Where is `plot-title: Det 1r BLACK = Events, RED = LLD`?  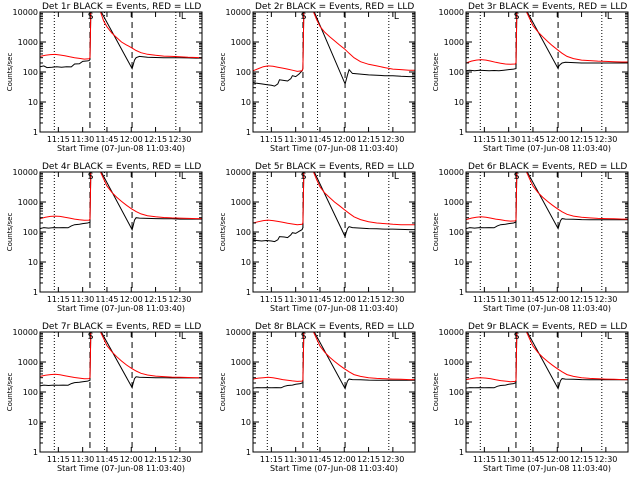
plot-title: Det 1r BLACK = Events, RED = LLD is located at coordinates (121, 7).